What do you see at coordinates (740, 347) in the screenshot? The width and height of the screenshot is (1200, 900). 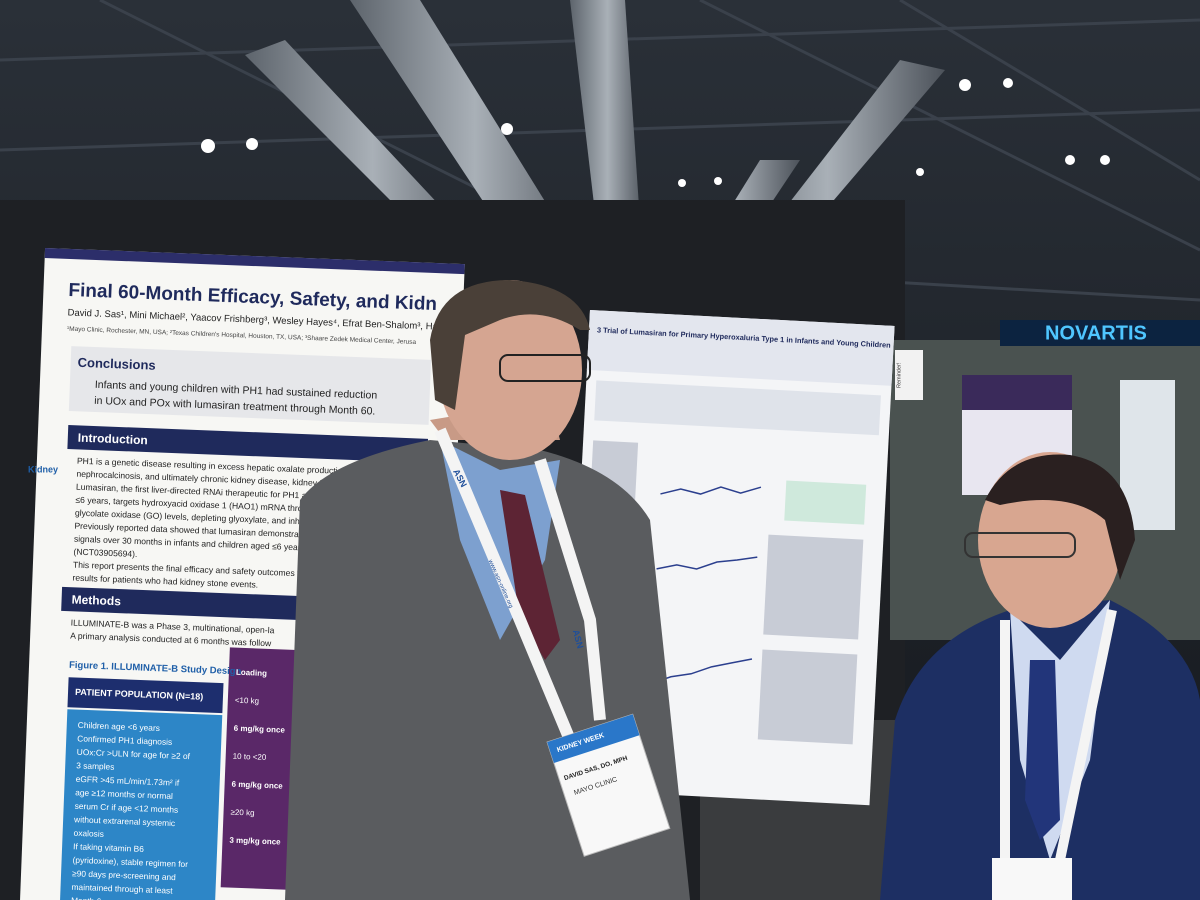 I see `poster-header` at bounding box center [740, 347].